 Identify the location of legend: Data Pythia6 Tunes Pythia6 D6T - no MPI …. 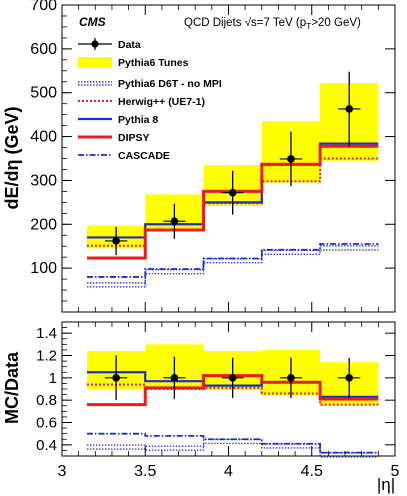
(150, 100).